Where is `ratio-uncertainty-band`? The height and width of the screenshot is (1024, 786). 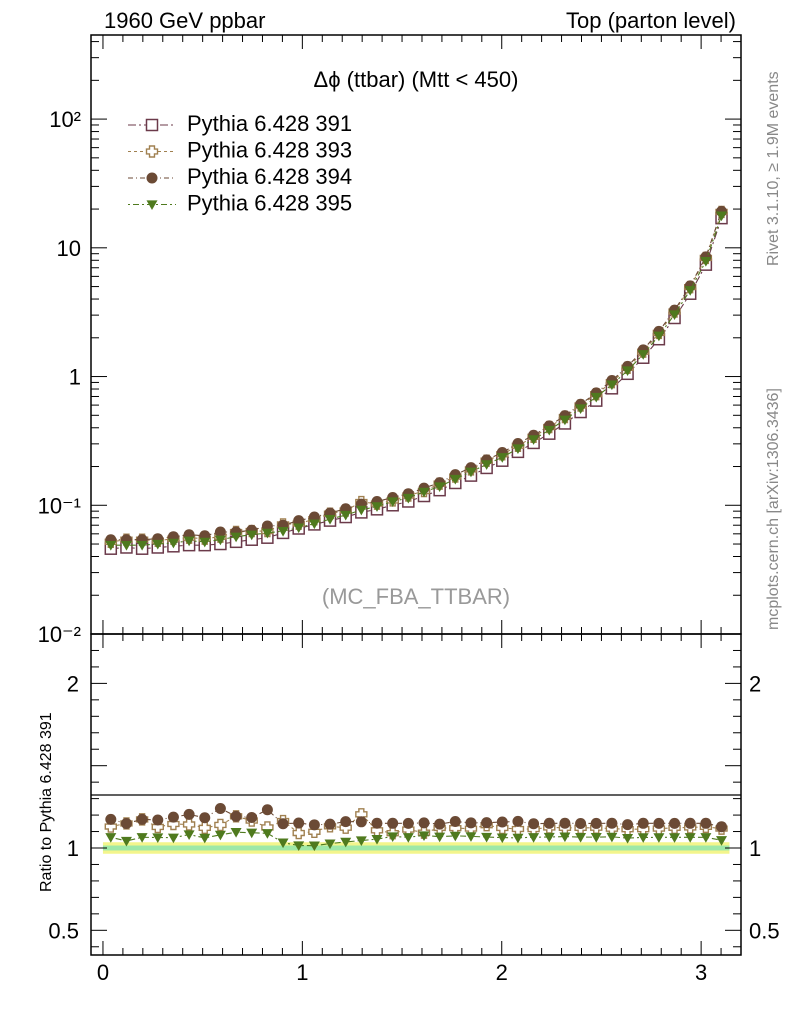
ratio-uncertainty-band is located at coordinates (416, 848).